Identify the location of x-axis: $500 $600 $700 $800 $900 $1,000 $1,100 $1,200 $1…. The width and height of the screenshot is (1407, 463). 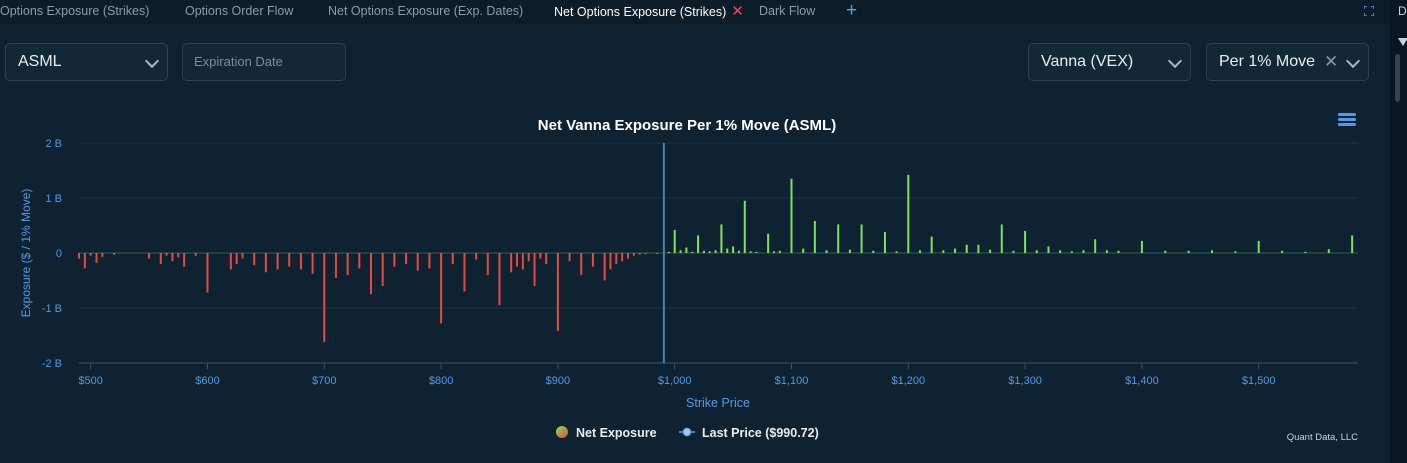
(677, 375).